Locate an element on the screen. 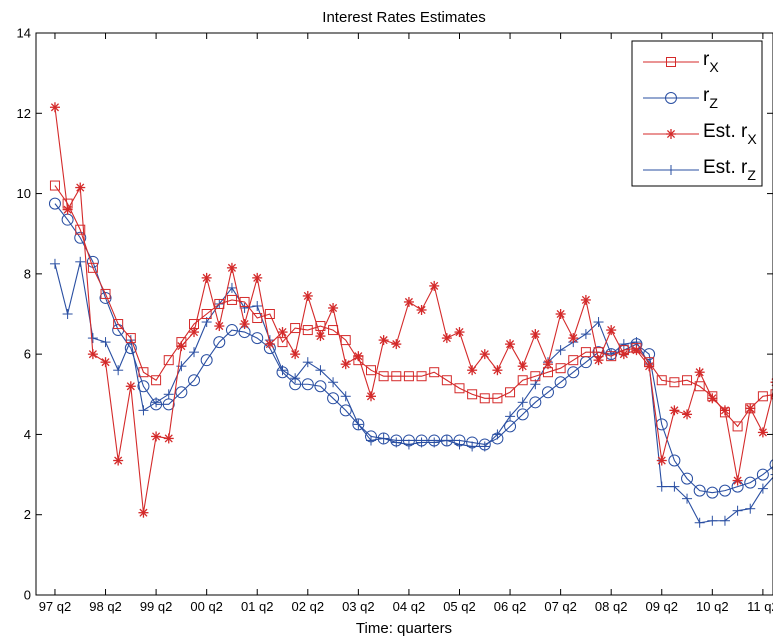 The image size is (773, 640). y-tick-label: 4 is located at coordinates (27, 434).